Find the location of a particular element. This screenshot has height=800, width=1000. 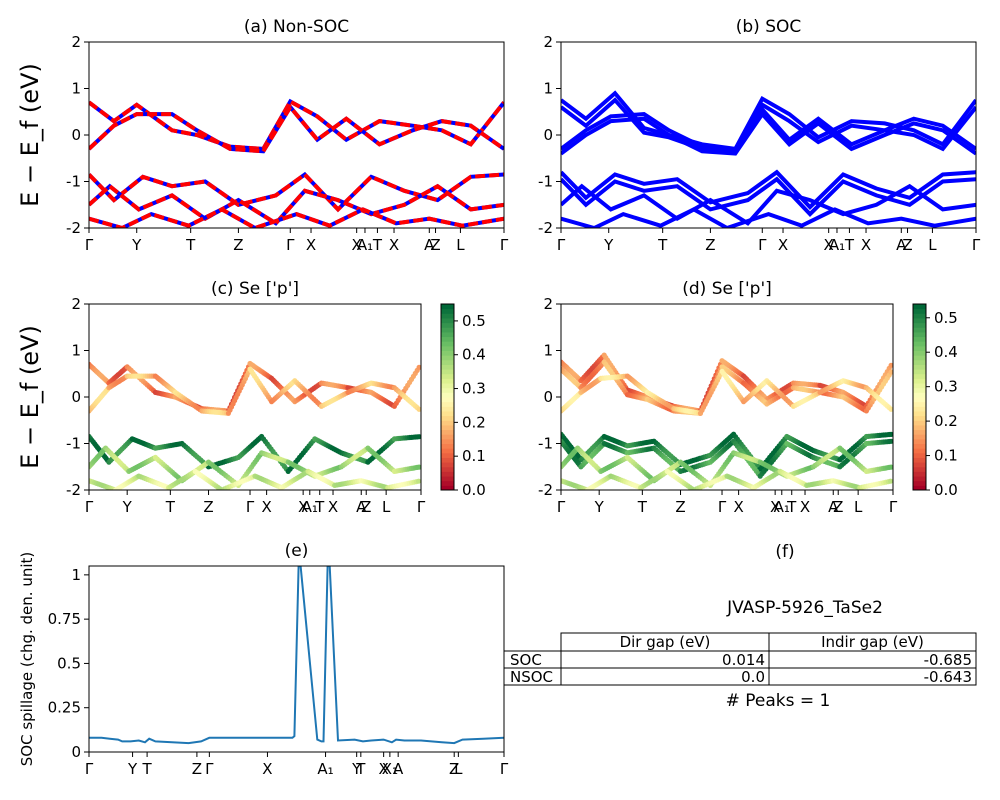

y-tick-label: 2 is located at coordinates (548, 42).